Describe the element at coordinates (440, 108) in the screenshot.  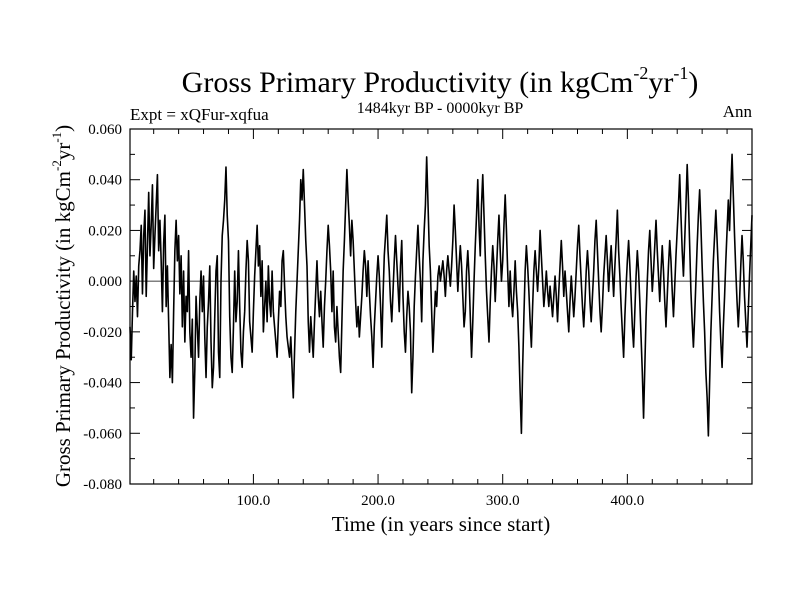
I see `subtitle-period: 1484kyr BP - 0000kyr BP` at that location.